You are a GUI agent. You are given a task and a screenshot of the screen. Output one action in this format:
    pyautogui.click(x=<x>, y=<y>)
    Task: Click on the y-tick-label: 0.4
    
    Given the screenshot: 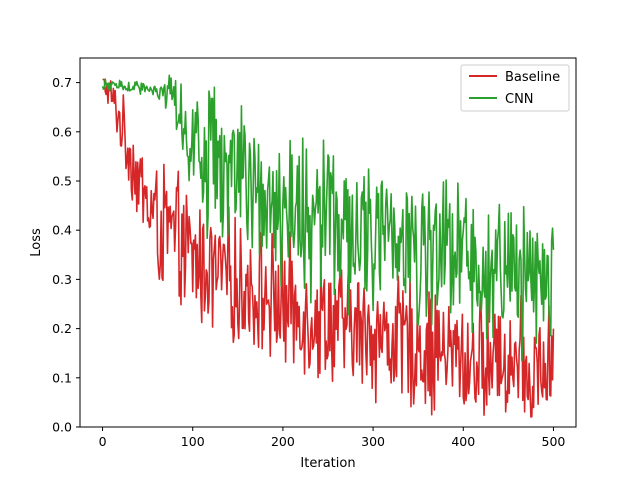 What is the action you would take?
    pyautogui.click(x=62, y=230)
    